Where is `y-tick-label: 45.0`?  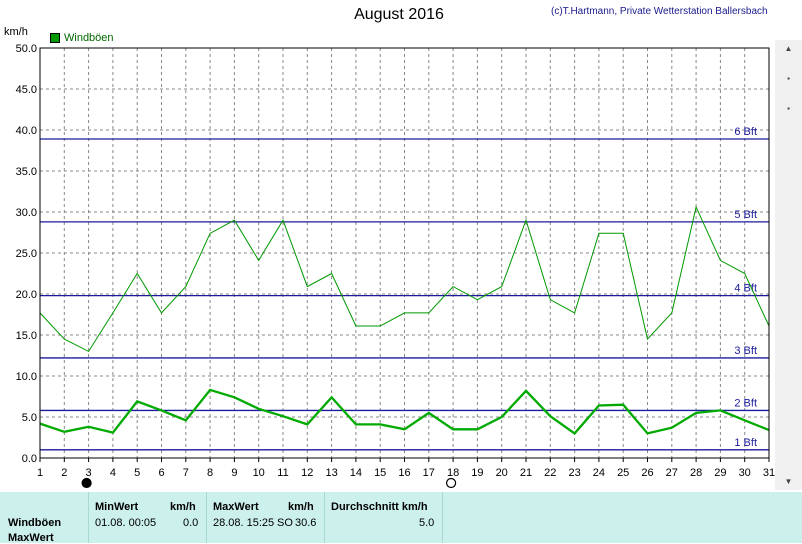
y-tick-label: 45.0 is located at coordinates (26, 90).